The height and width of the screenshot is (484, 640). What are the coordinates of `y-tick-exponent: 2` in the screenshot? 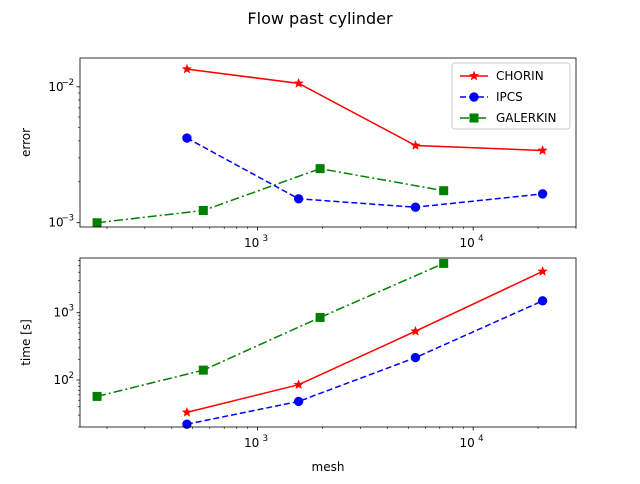 It's located at (71, 376).